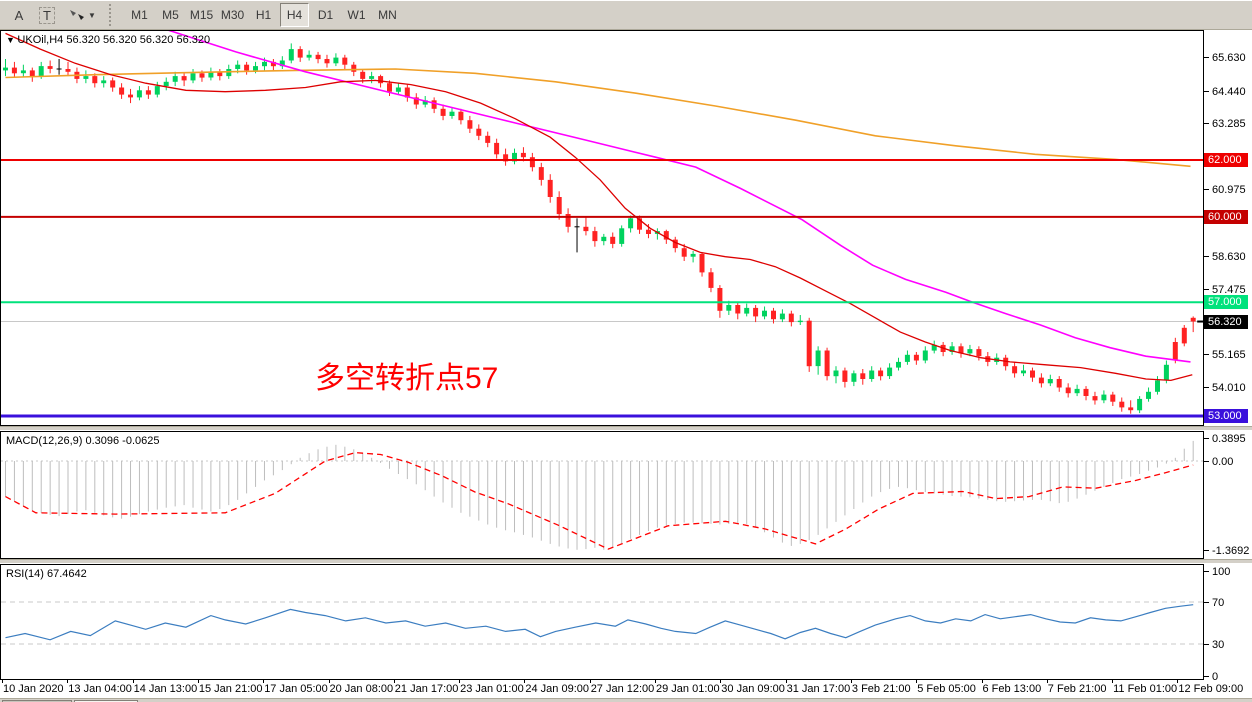 The image size is (1252, 702). I want to click on timeframe-button-w1: W1, so click(356, 15).